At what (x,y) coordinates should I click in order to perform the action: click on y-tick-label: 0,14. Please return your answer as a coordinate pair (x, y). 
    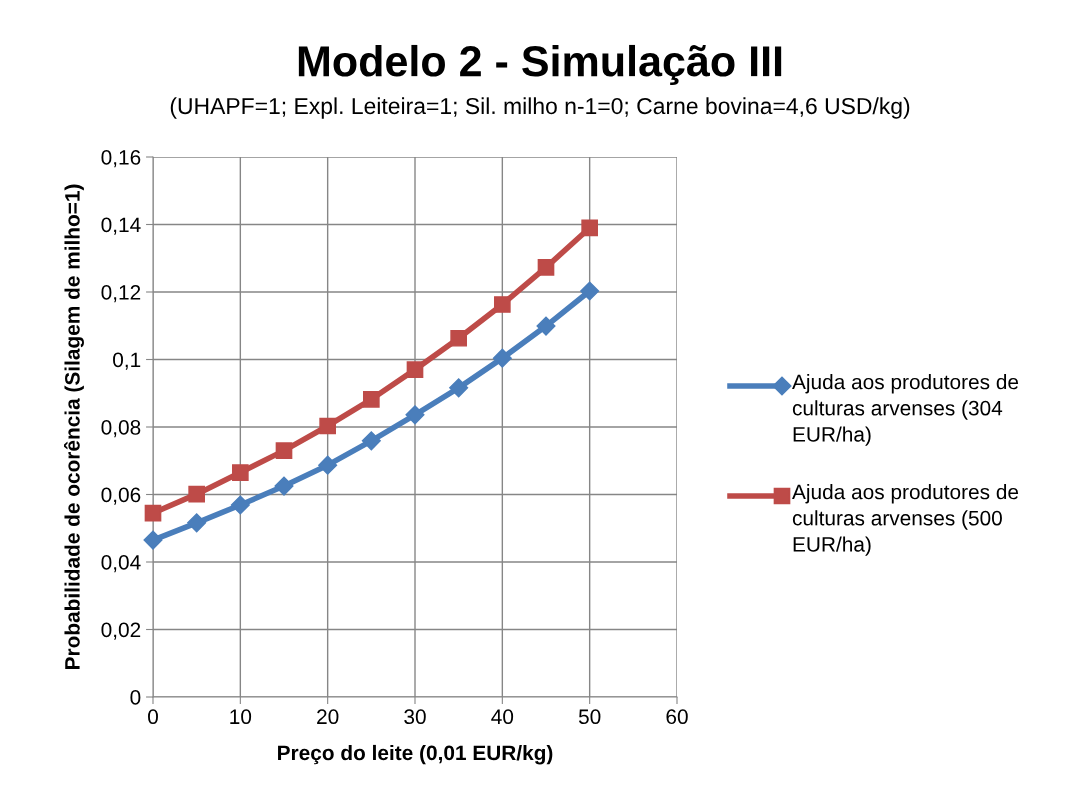
    Looking at the image, I should click on (121, 226).